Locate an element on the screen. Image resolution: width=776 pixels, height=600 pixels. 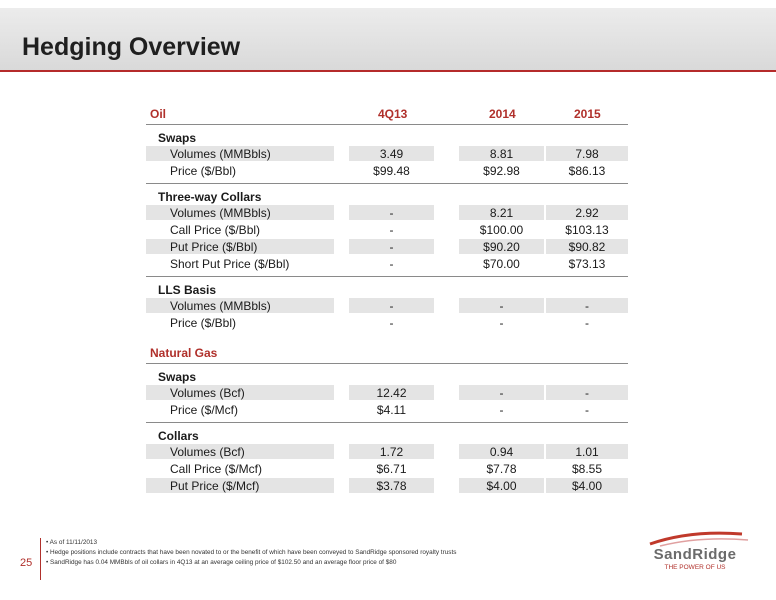
table-row: Volumes (MMBbls) - 8.21 2.92 is located at coordinates (387, 212).